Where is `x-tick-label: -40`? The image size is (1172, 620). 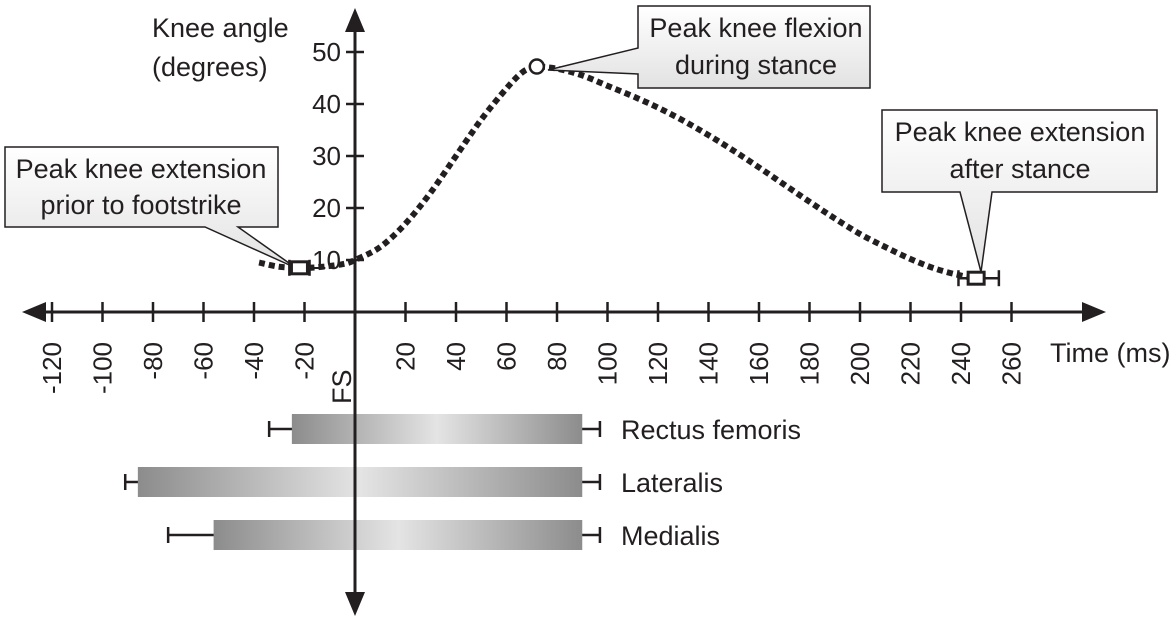 x-tick-label: -40 is located at coordinates (254, 361).